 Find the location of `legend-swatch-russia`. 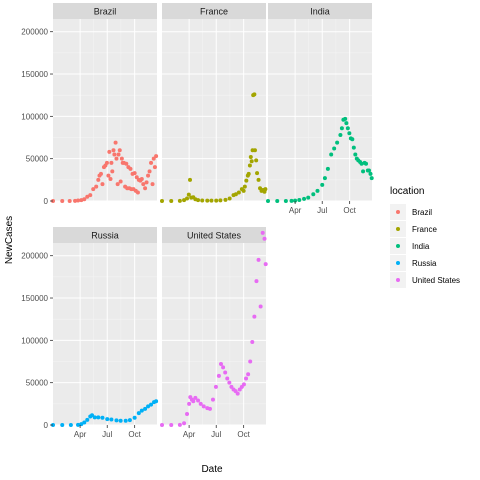

legend-swatch-russia is located at coordinates (398, 263).